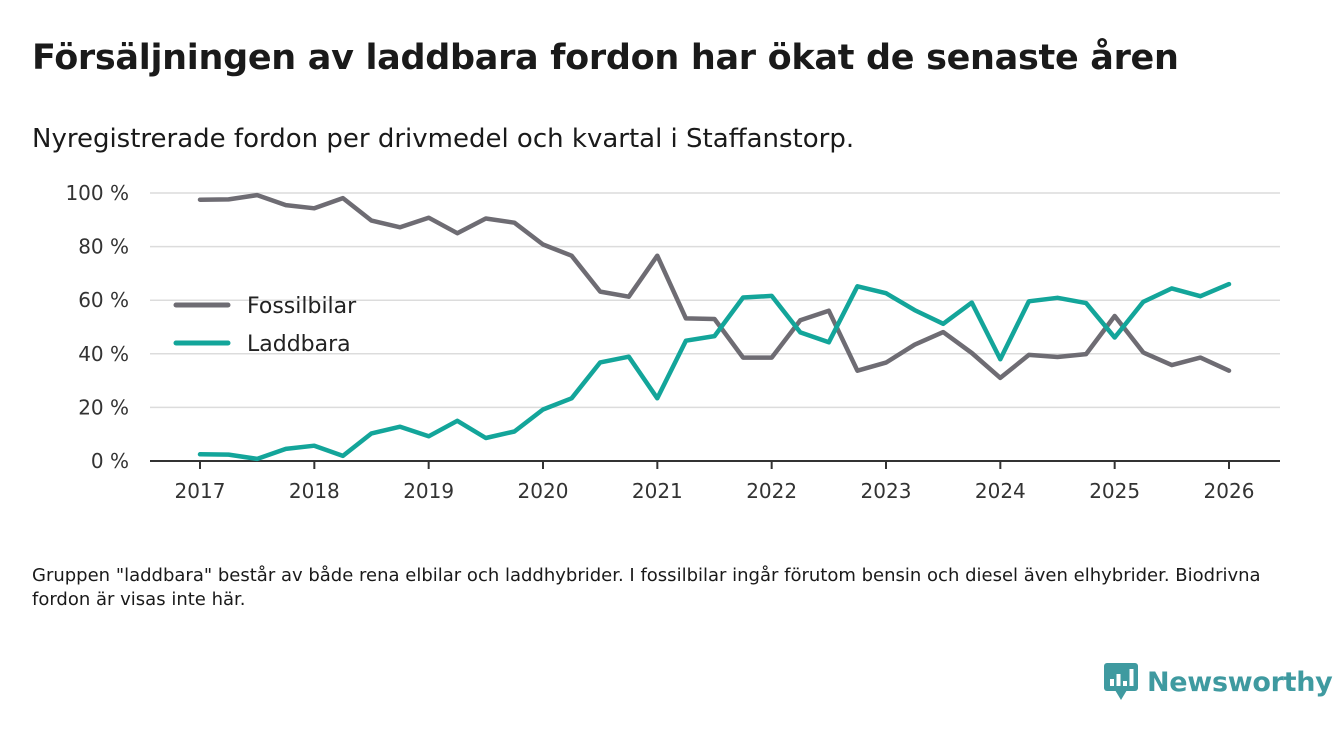  What do you see at coordinates (1114, 491) in the screenshot?
I see `x-tick-label: 2025` at bounding box center [1114, 491].